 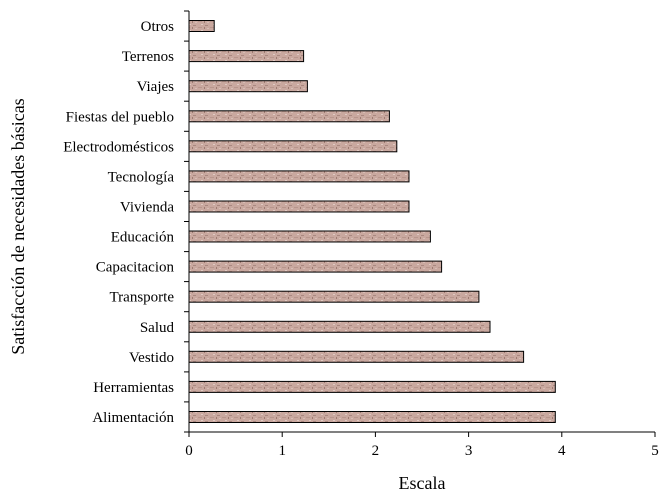 I want to click on x-tick-label: 4, so click(x=562, y=451).